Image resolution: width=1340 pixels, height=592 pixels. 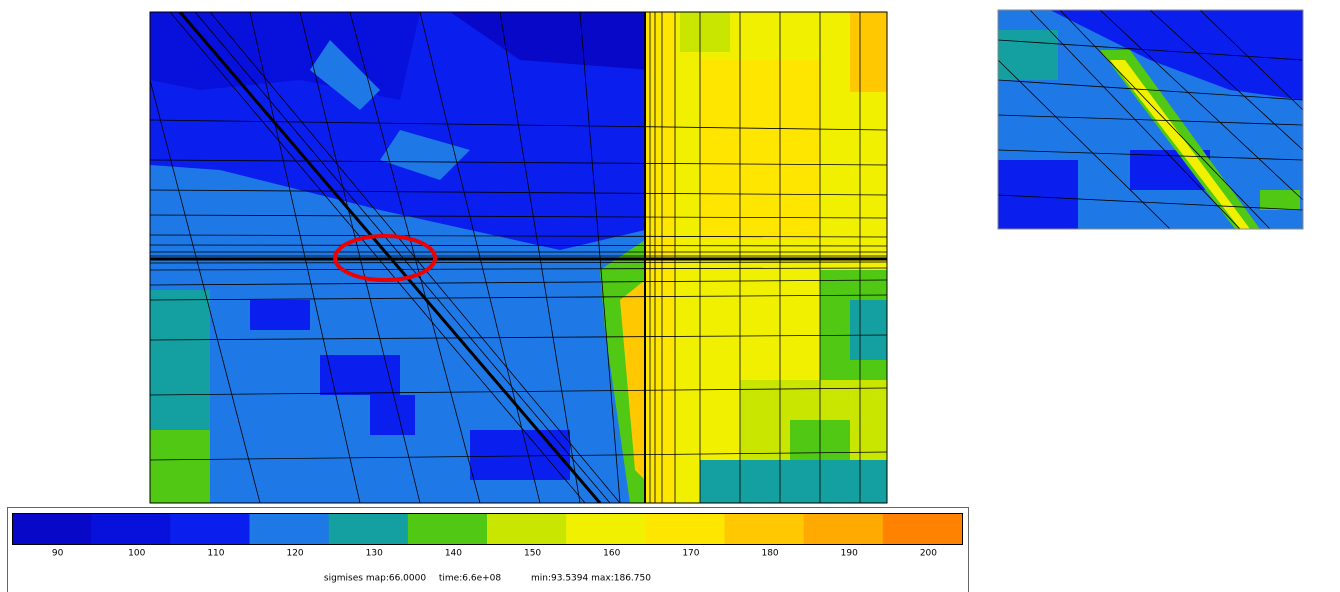 I want to click on colorbar-tick-label: 160, so click(x=611, y=554).